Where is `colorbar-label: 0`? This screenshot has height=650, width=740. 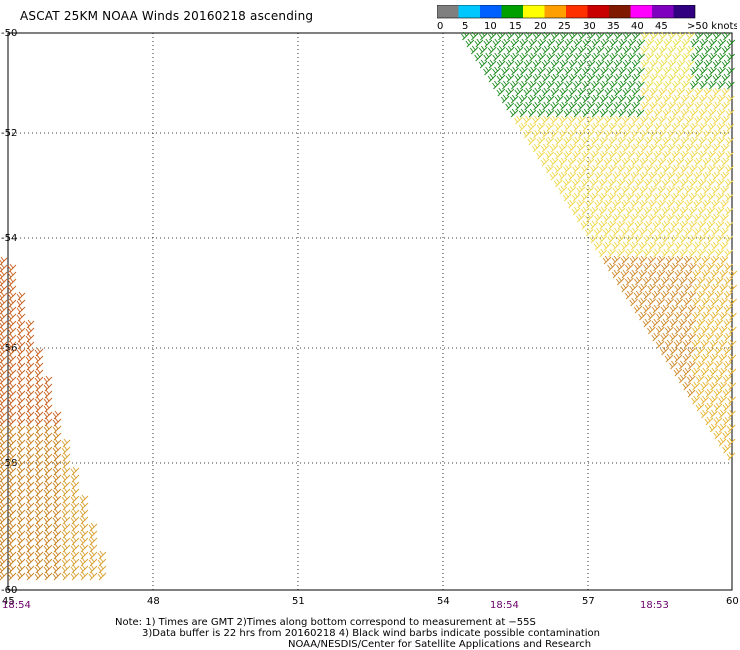 colorbar-label: 0 is located at coordinates (440, 26).